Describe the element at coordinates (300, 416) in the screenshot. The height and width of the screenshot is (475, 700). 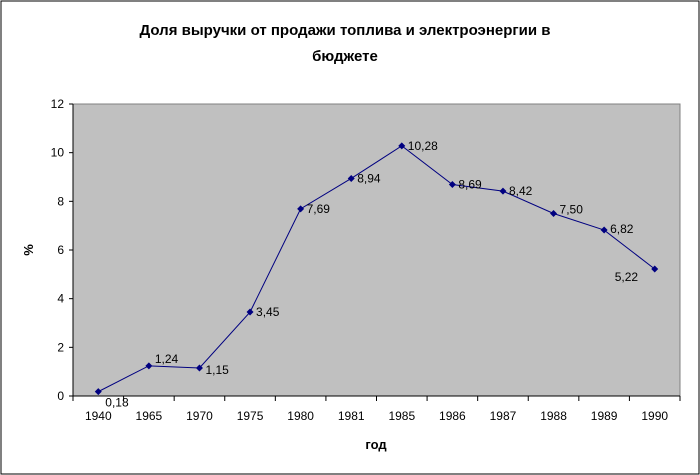
I see `x-tick-label: 1980` at that location.